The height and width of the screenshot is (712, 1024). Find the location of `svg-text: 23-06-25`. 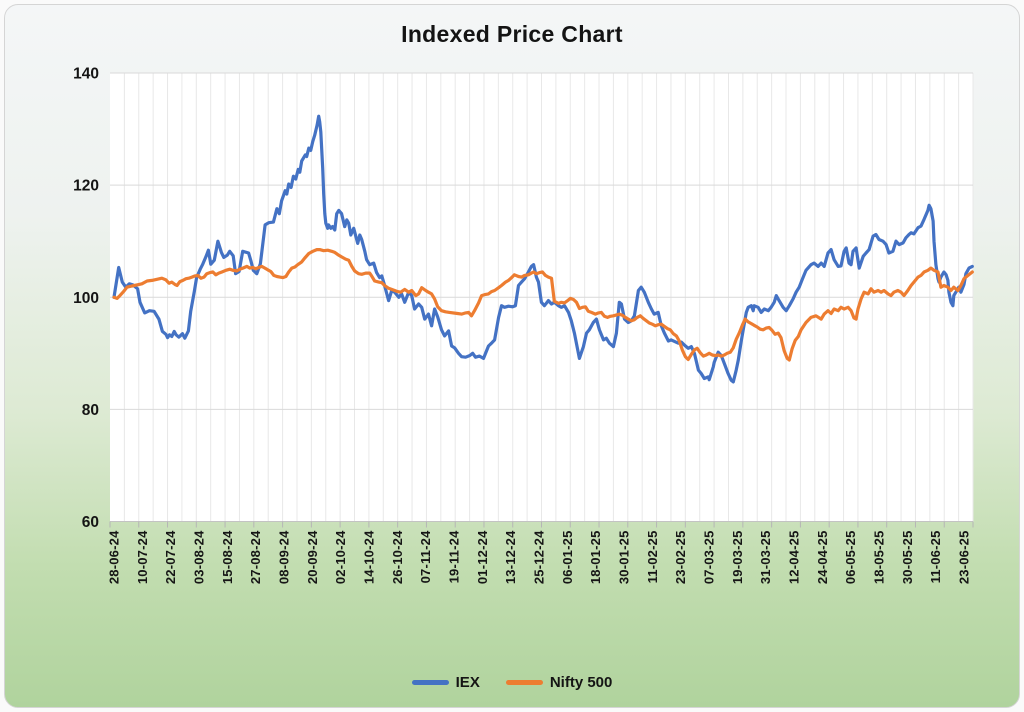

svg-text: 23-06-25 is located at coordinates (964, 558).